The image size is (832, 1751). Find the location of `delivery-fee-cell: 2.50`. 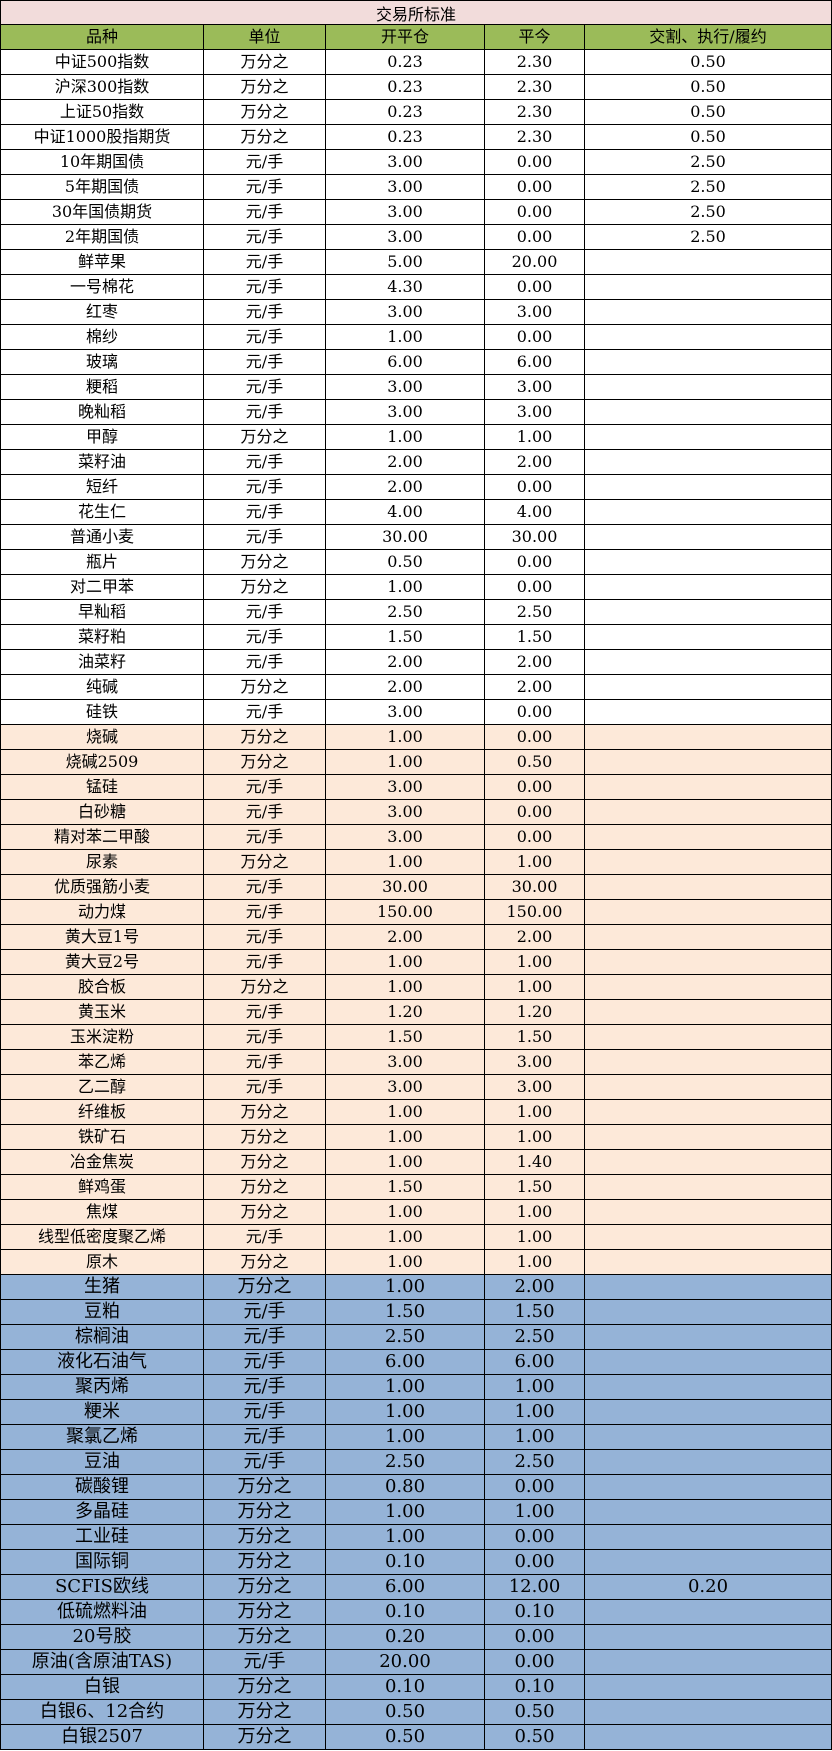

delivery-fee-cell: 2.50 is located at coordinates (708, 187).